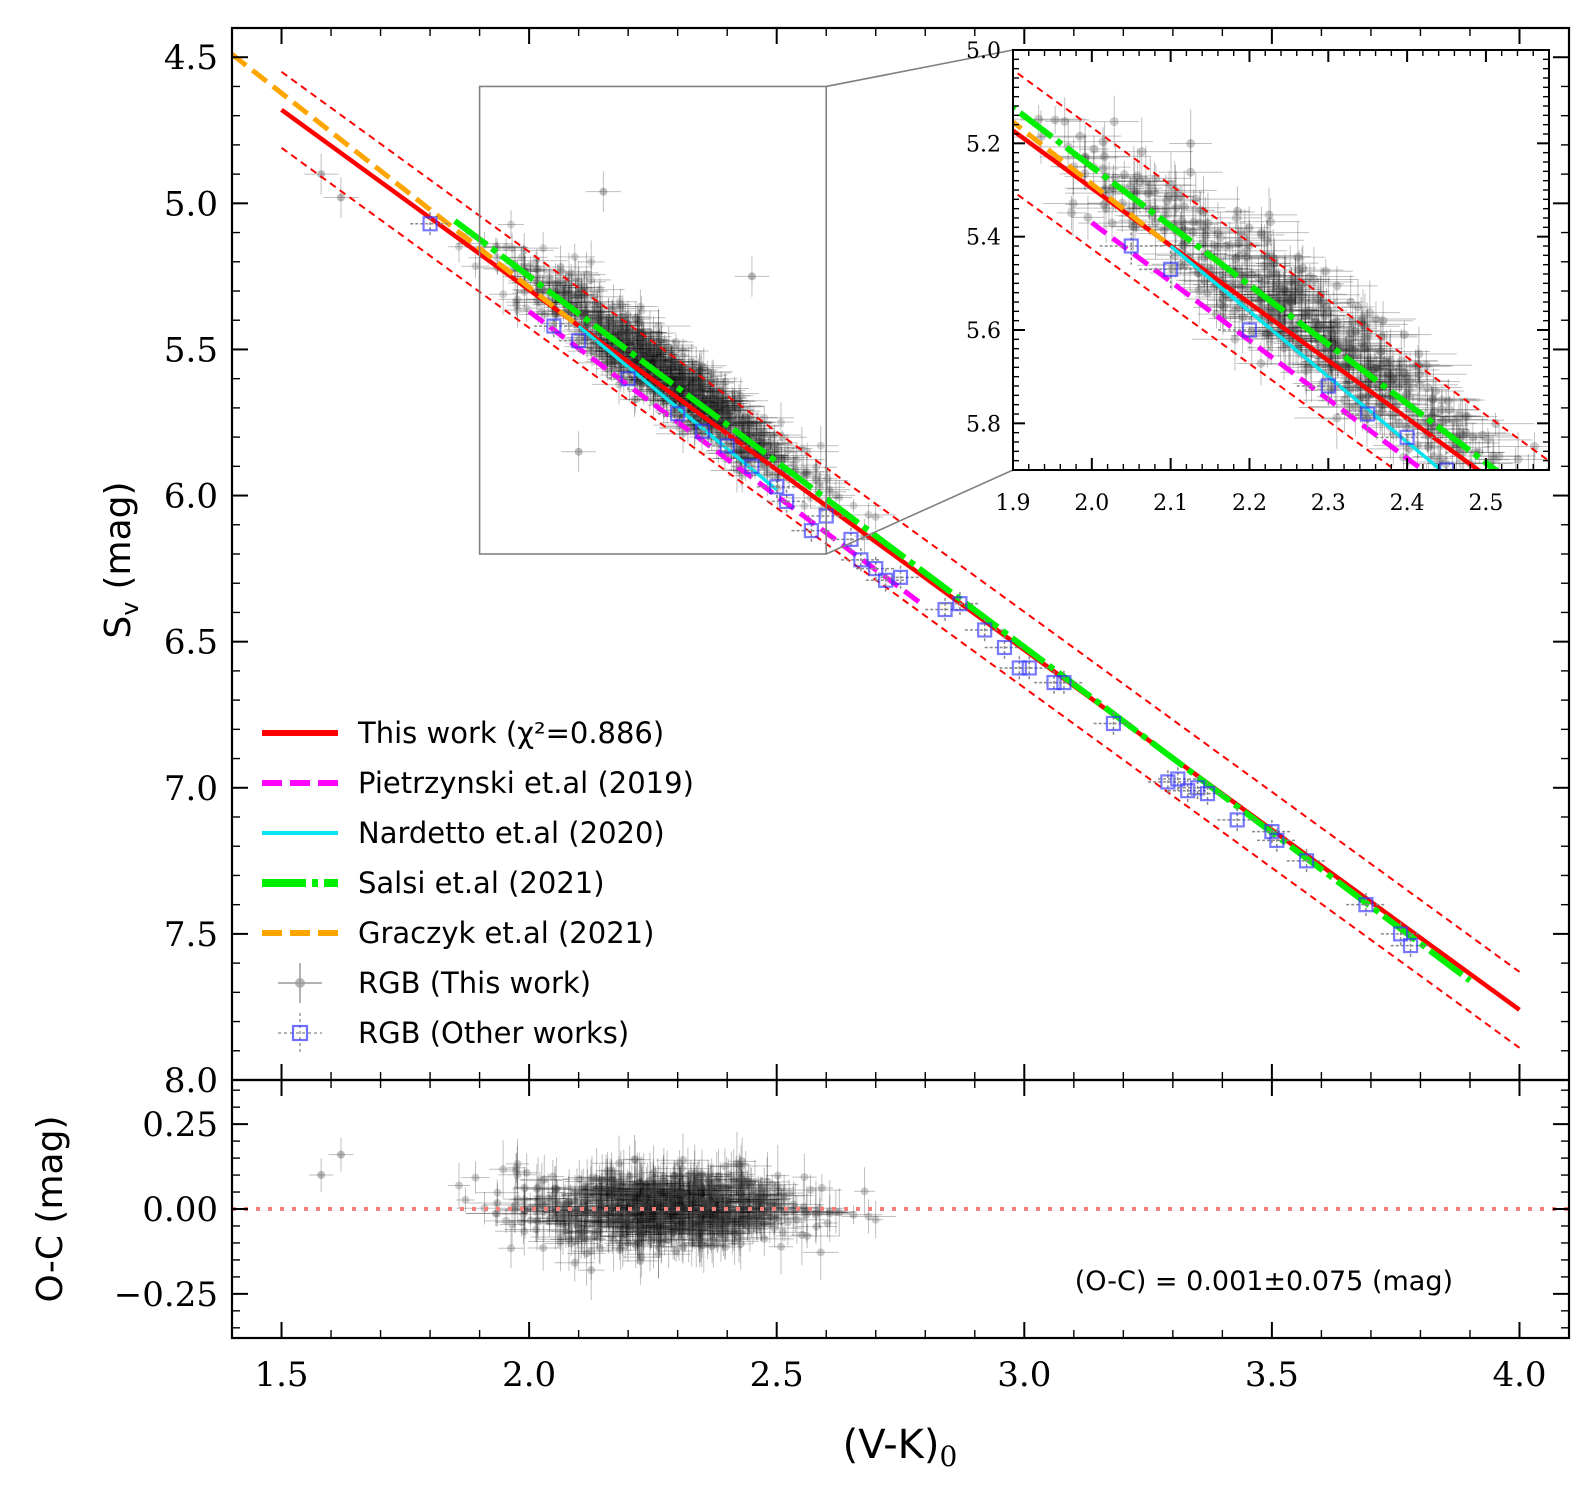  Describe the element at coordinates (885, 580) in the screenshot. I see `other-works-point` at that location.